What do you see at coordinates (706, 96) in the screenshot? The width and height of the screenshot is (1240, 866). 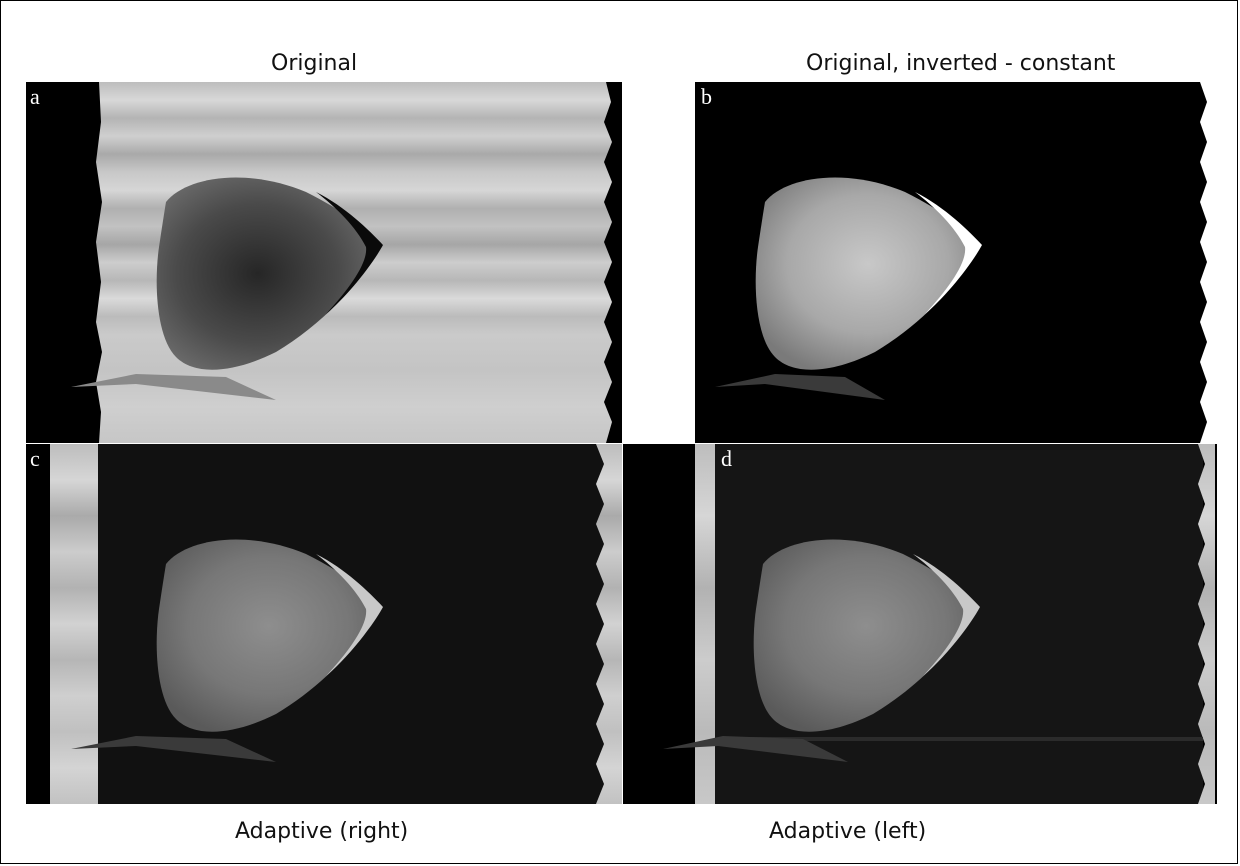 I see `panel-label-b: b` at bounding box center [706, 96].